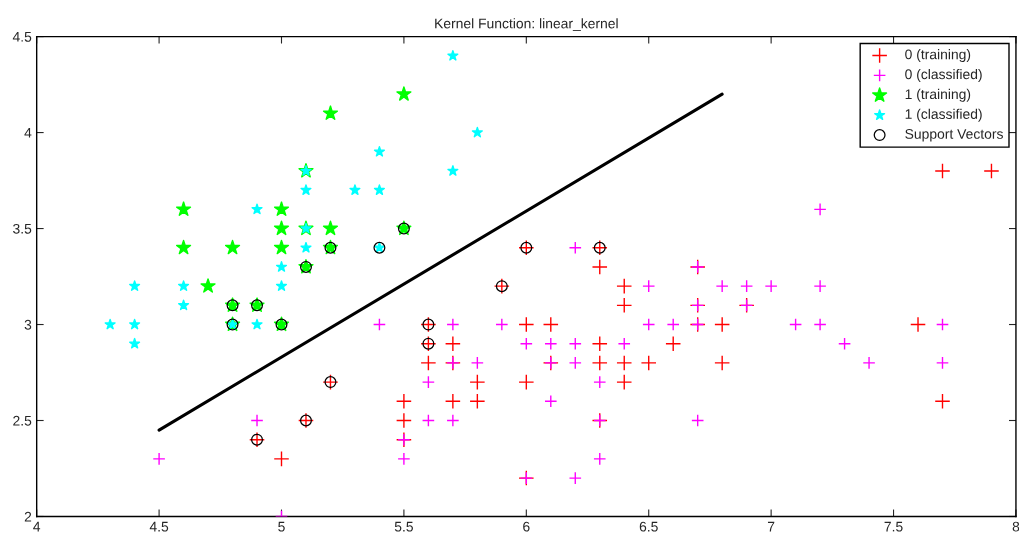  I want to click on y-tick-label: 4.5, so click(22, 37).